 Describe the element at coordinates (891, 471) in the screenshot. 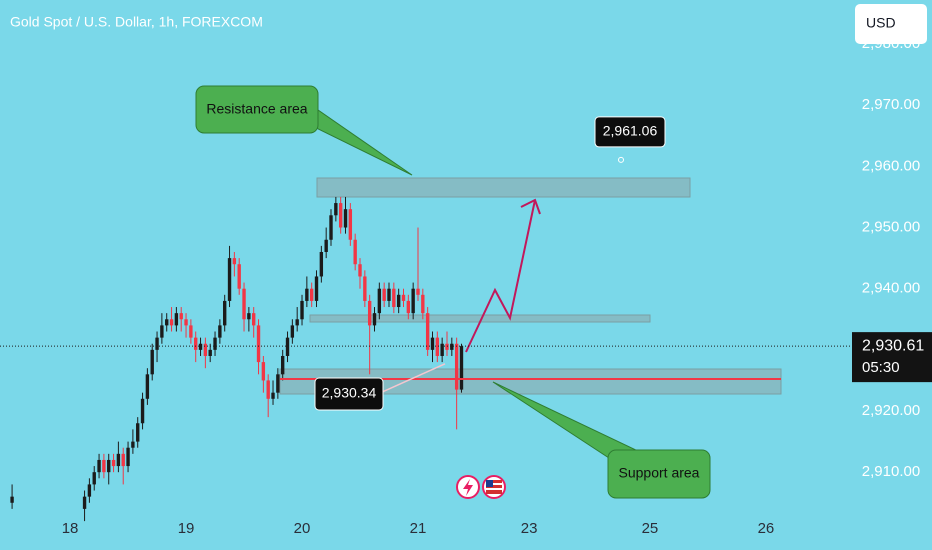

I see `y-tick-label: 2,910.00` at that location.